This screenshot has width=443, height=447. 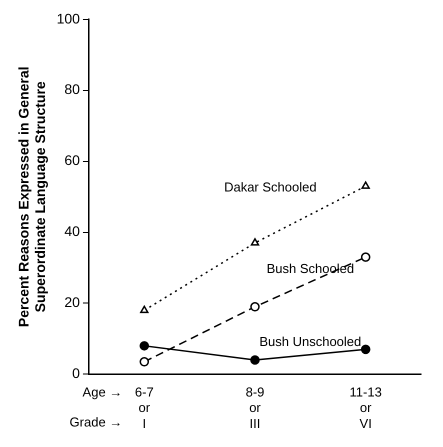 I want to click on y-tick-label: 20, so click(x=72, y=302).